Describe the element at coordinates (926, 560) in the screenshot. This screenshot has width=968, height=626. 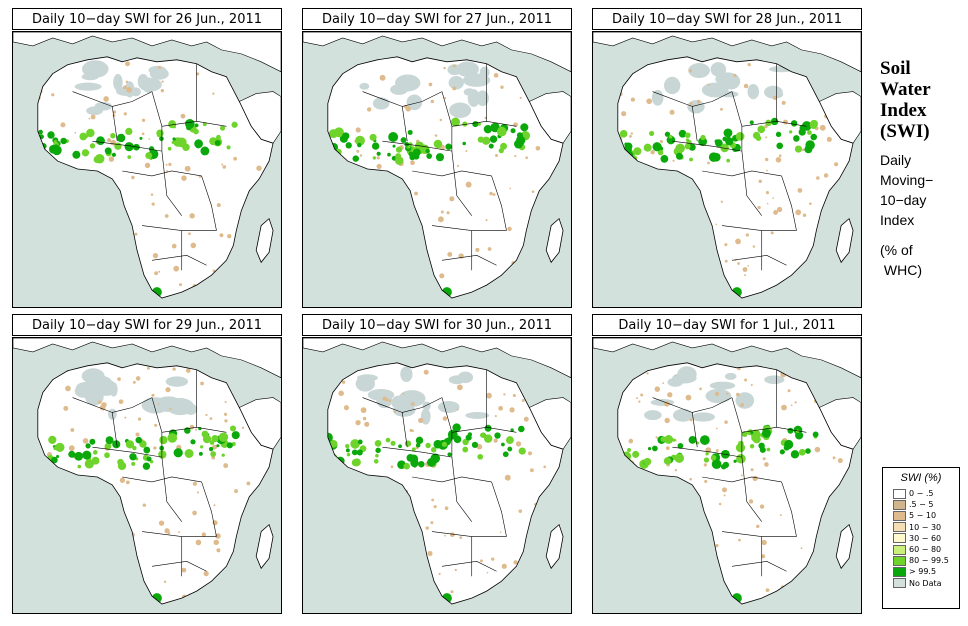
I see `legend-row: 80 − 99.5` at that location.